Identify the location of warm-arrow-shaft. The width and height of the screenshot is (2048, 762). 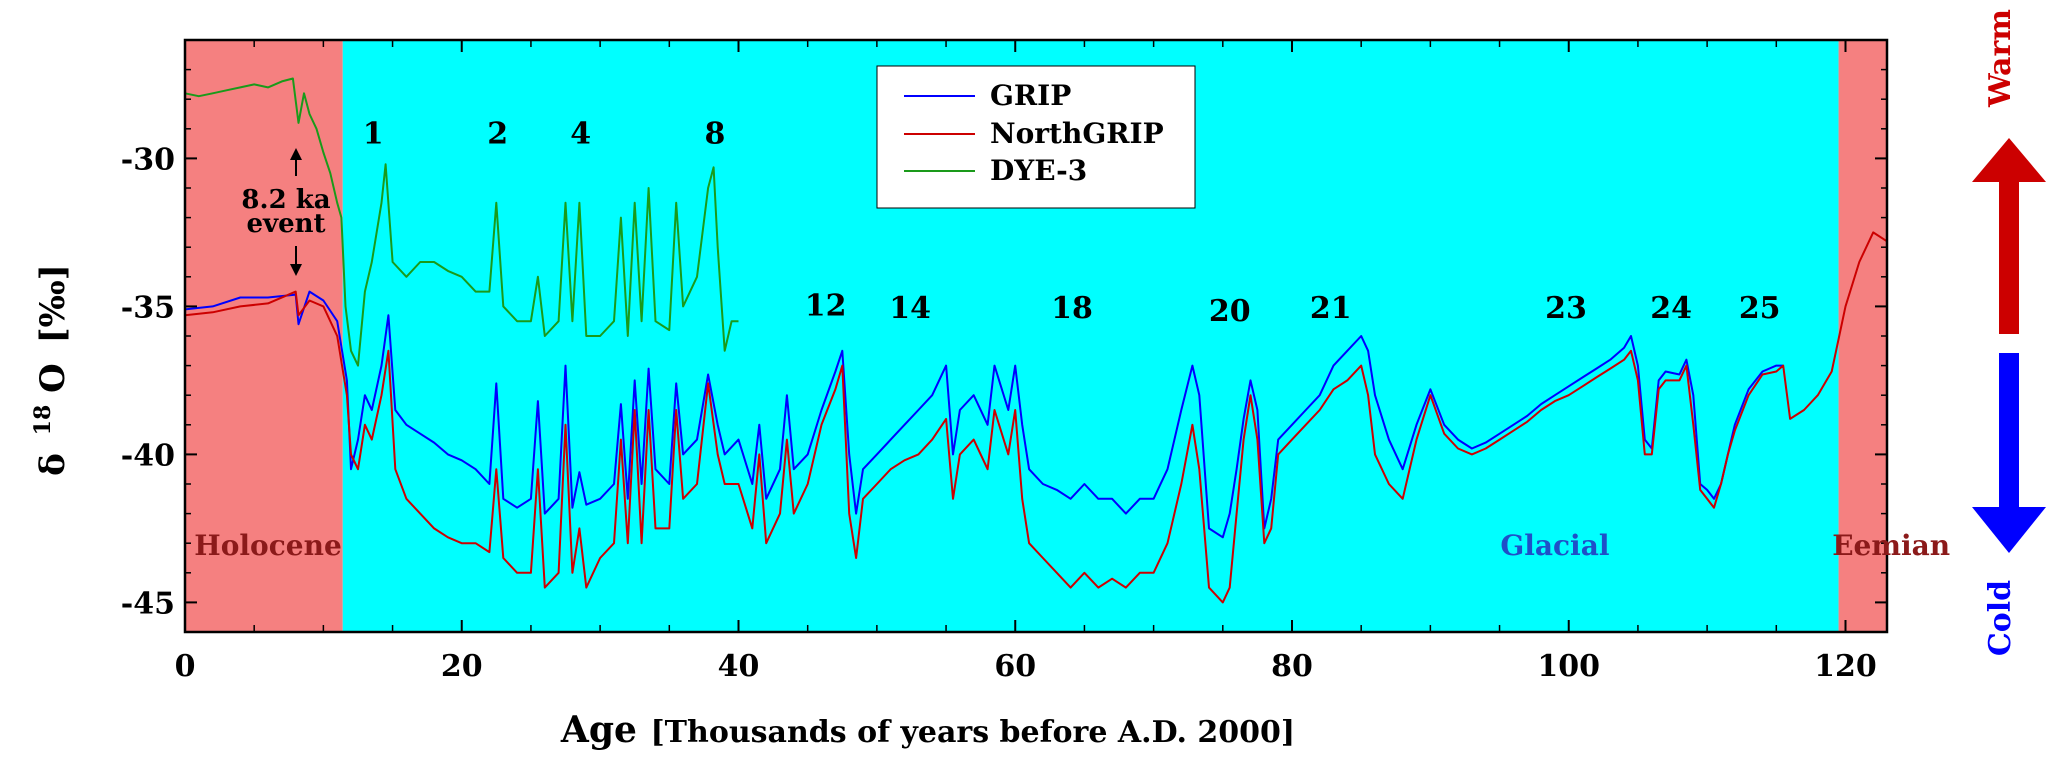
(2009, 257).